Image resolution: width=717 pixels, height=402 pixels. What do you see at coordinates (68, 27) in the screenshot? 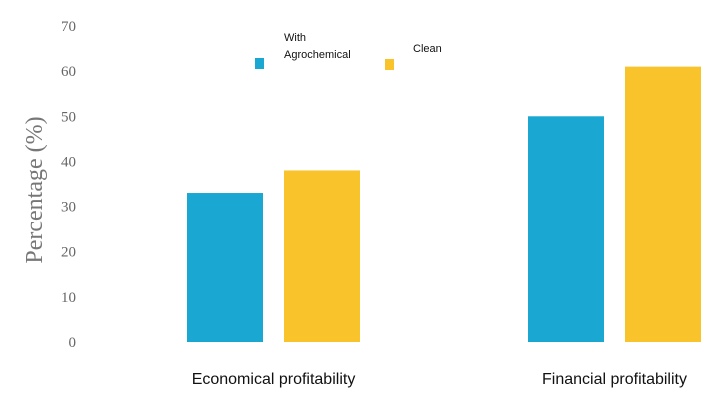
I see `y-tick-label: 70` at bounding box center [68, 27].